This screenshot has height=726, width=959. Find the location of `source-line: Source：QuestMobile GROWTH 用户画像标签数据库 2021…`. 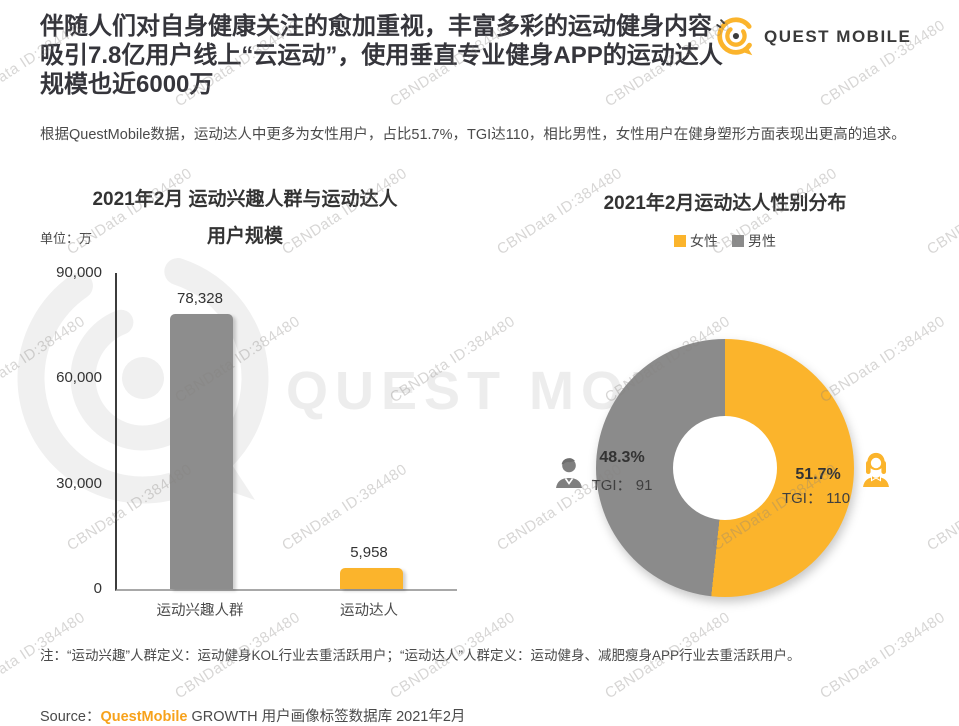

source-line: Source：QuestMobile GROWTH 用户画像标签数据库 2021… is located at coordinates (252, 715).